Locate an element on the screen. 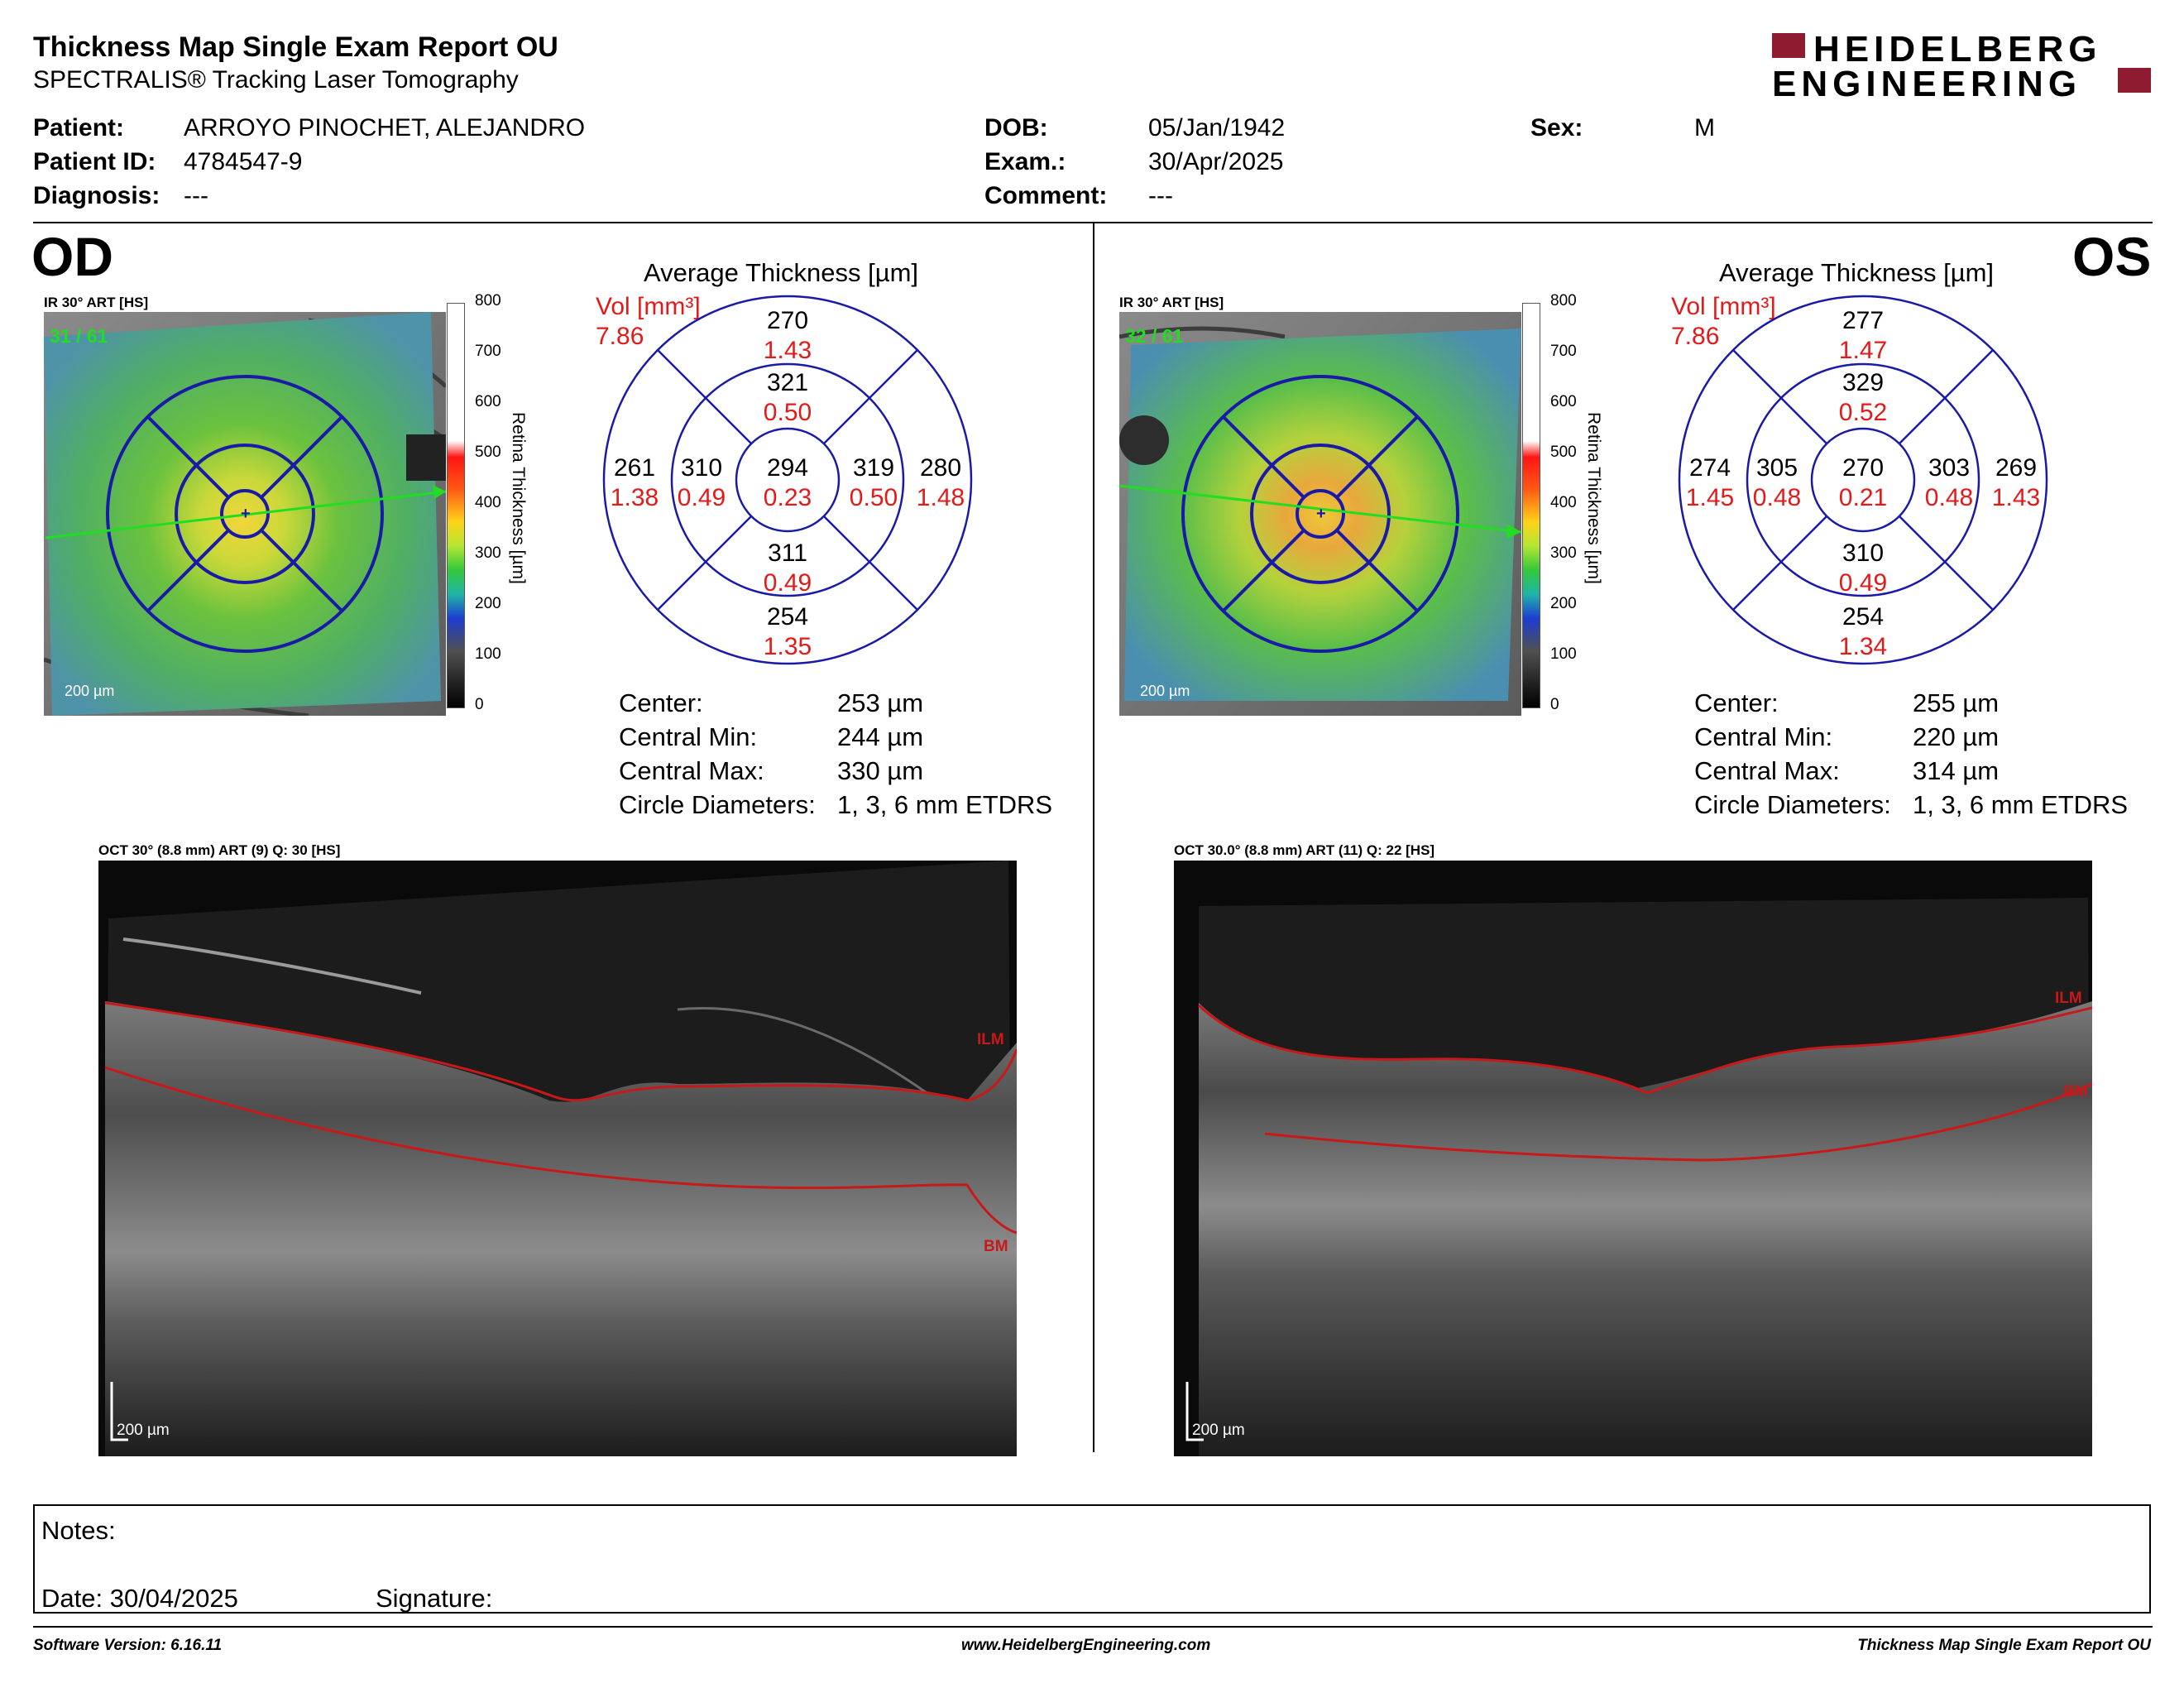 This screenshot has height=1688, width=2184. os-cb-tick: 400 is located at coordinates (1563, 502).